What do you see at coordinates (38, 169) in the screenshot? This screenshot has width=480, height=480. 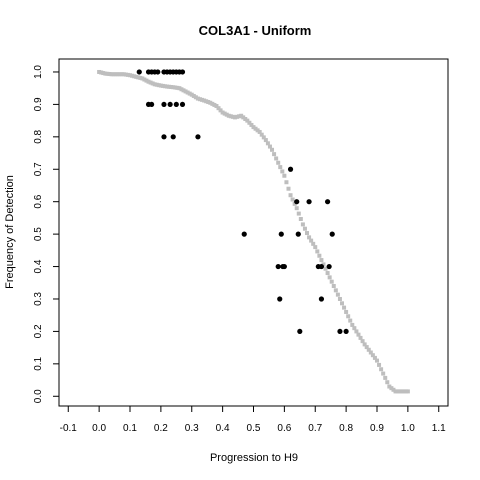 I see `y-tick-label: 0.7` at bounding box center [38, 169].